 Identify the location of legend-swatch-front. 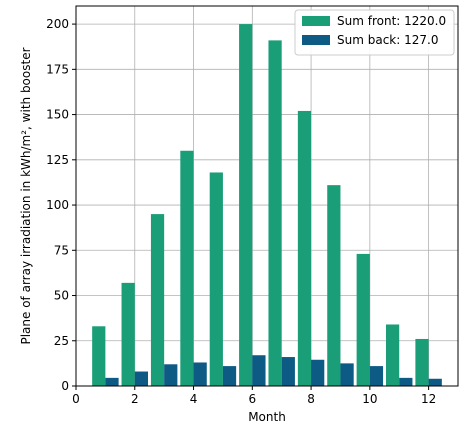
(316, 21).